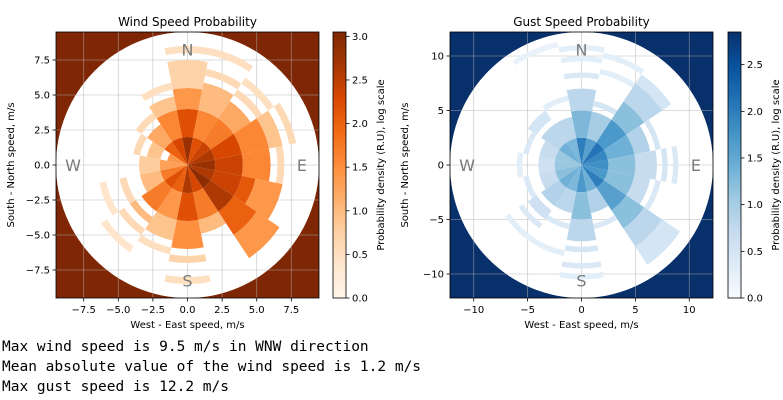 This screenshot has width=783, height=400. I want to click on sector-bins, so click(593, 161).